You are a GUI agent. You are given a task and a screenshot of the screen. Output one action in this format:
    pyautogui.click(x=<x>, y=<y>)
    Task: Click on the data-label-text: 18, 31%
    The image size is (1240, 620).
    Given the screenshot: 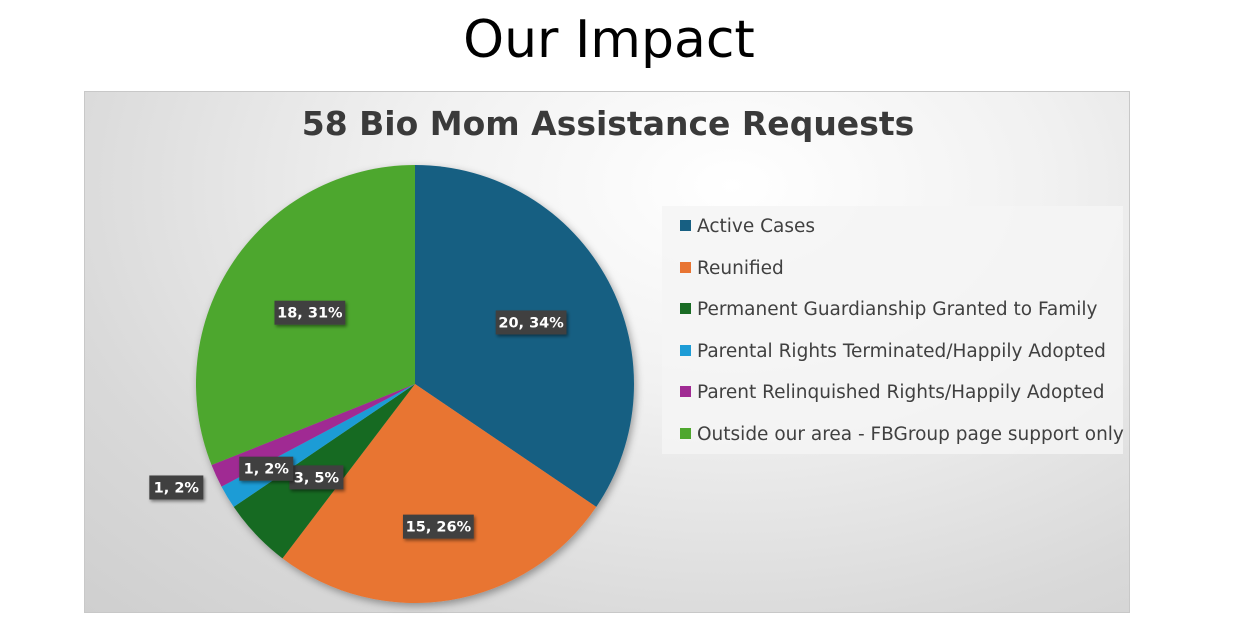 What is the action you would take?
    pyautogui.click(x=310, y=314)
    